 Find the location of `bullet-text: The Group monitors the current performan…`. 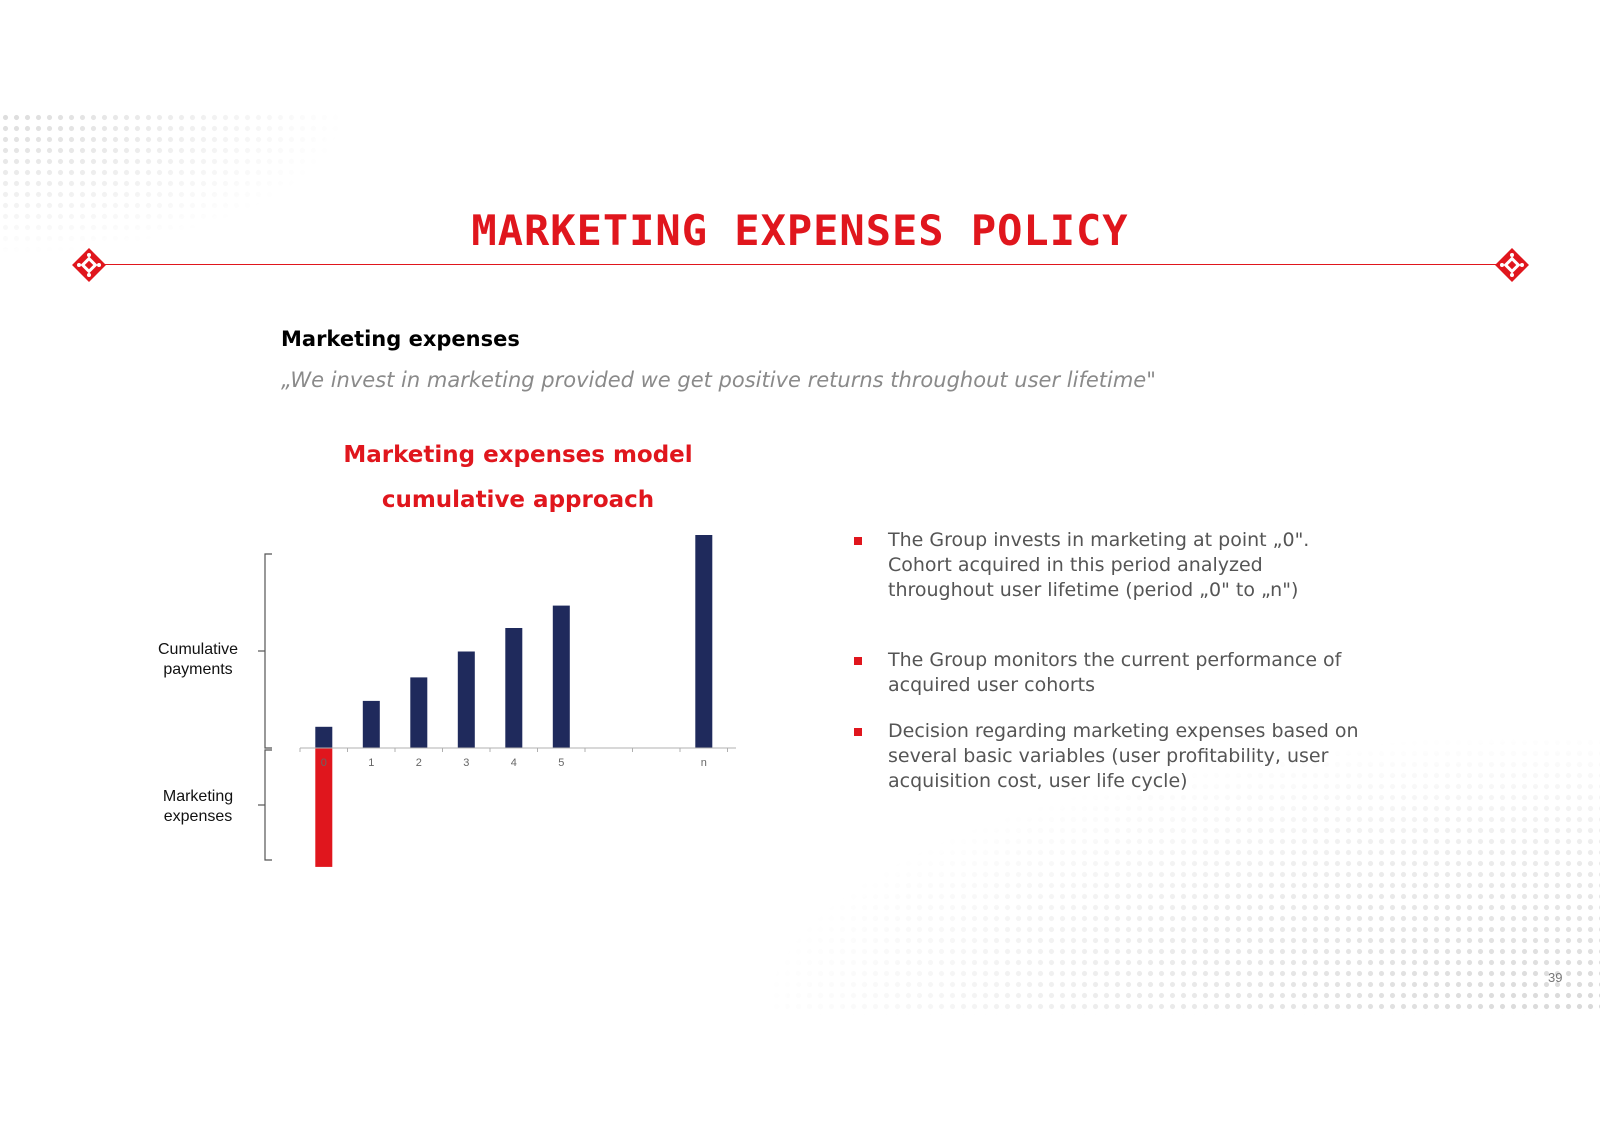

bullet-text: The Group monitors the current performan… is located at coordinates (1115, 672).